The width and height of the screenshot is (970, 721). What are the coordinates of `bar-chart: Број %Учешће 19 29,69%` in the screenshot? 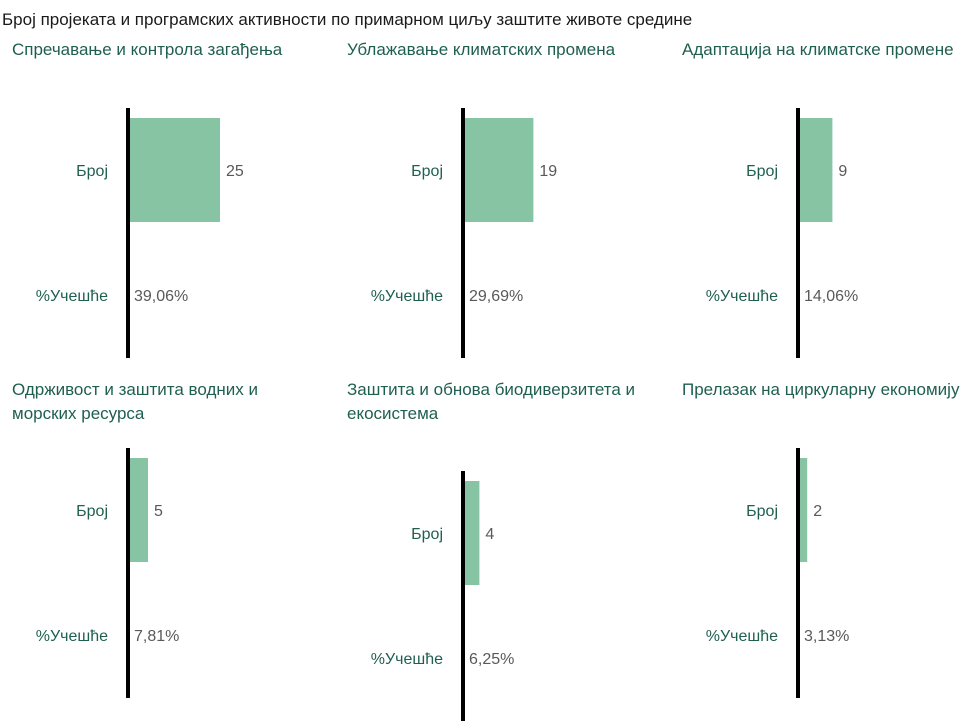 It's located at (464, 233).